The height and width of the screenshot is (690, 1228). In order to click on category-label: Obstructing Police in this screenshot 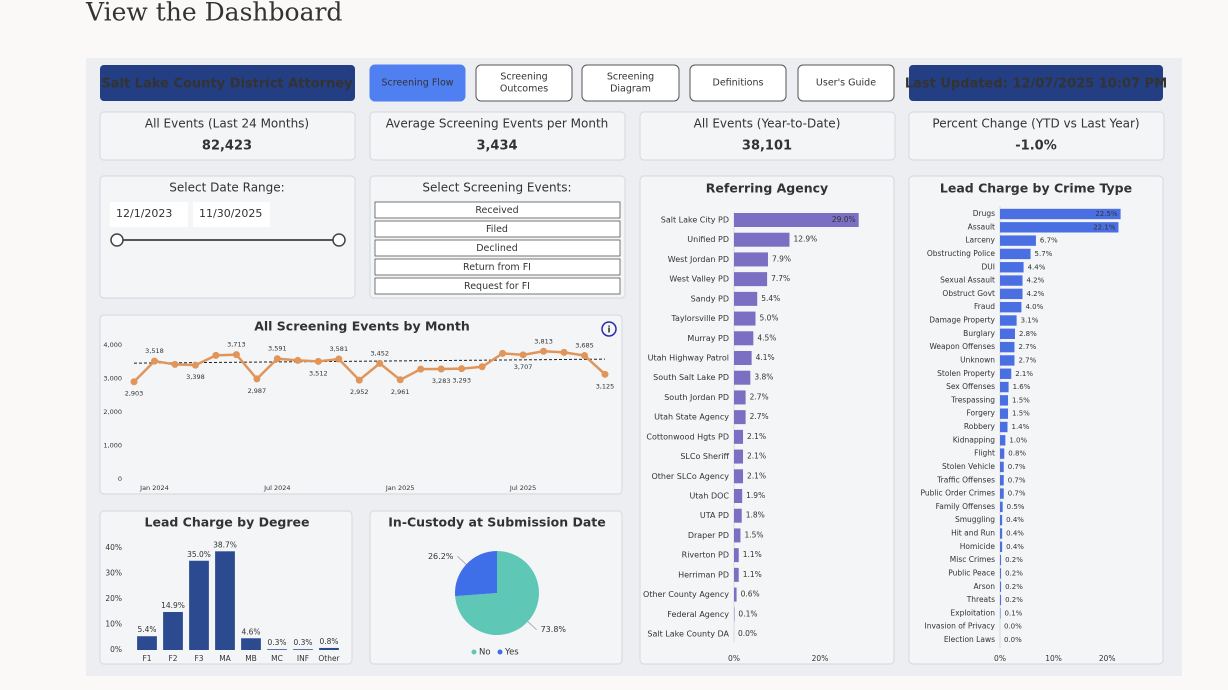, I will do `click(961, 253)`.